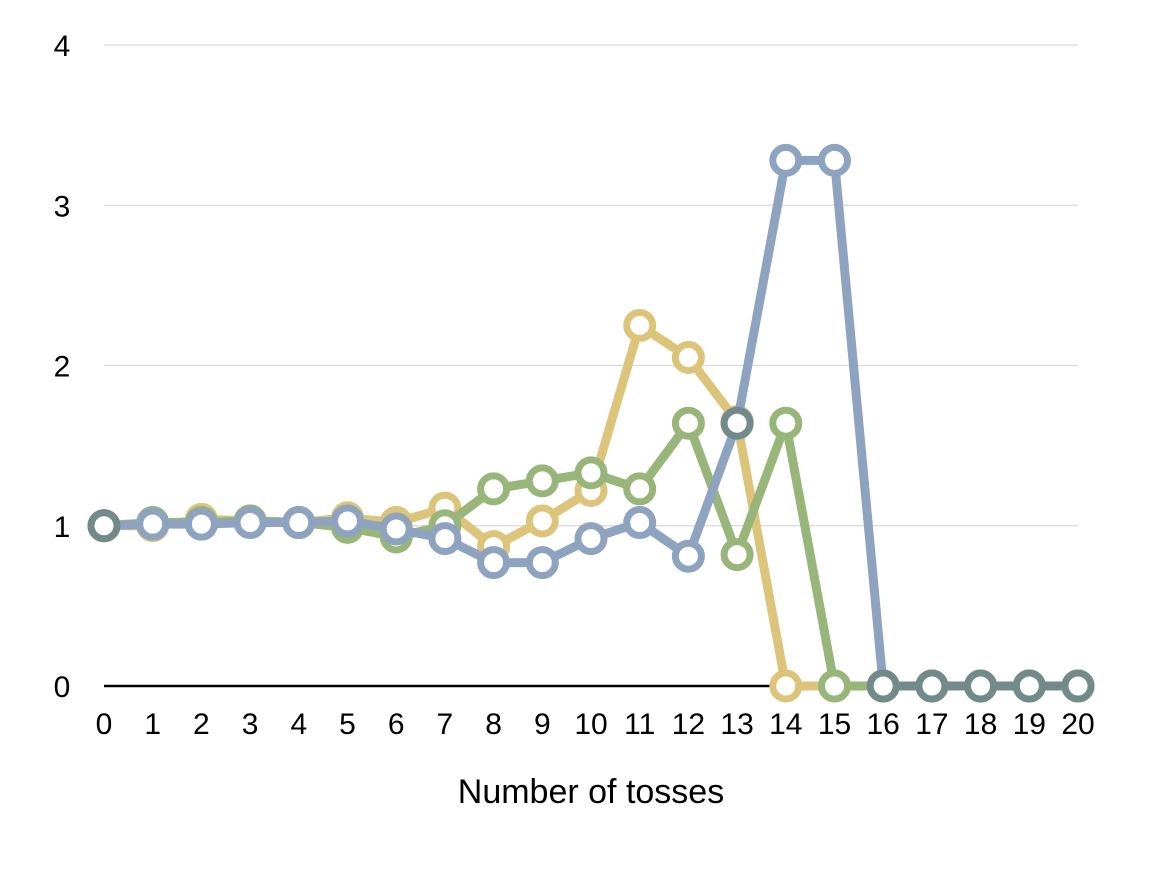  Describe the element at coordinates (152, 724) in the screenshot. I see `x-tick-label: 1` at that location.